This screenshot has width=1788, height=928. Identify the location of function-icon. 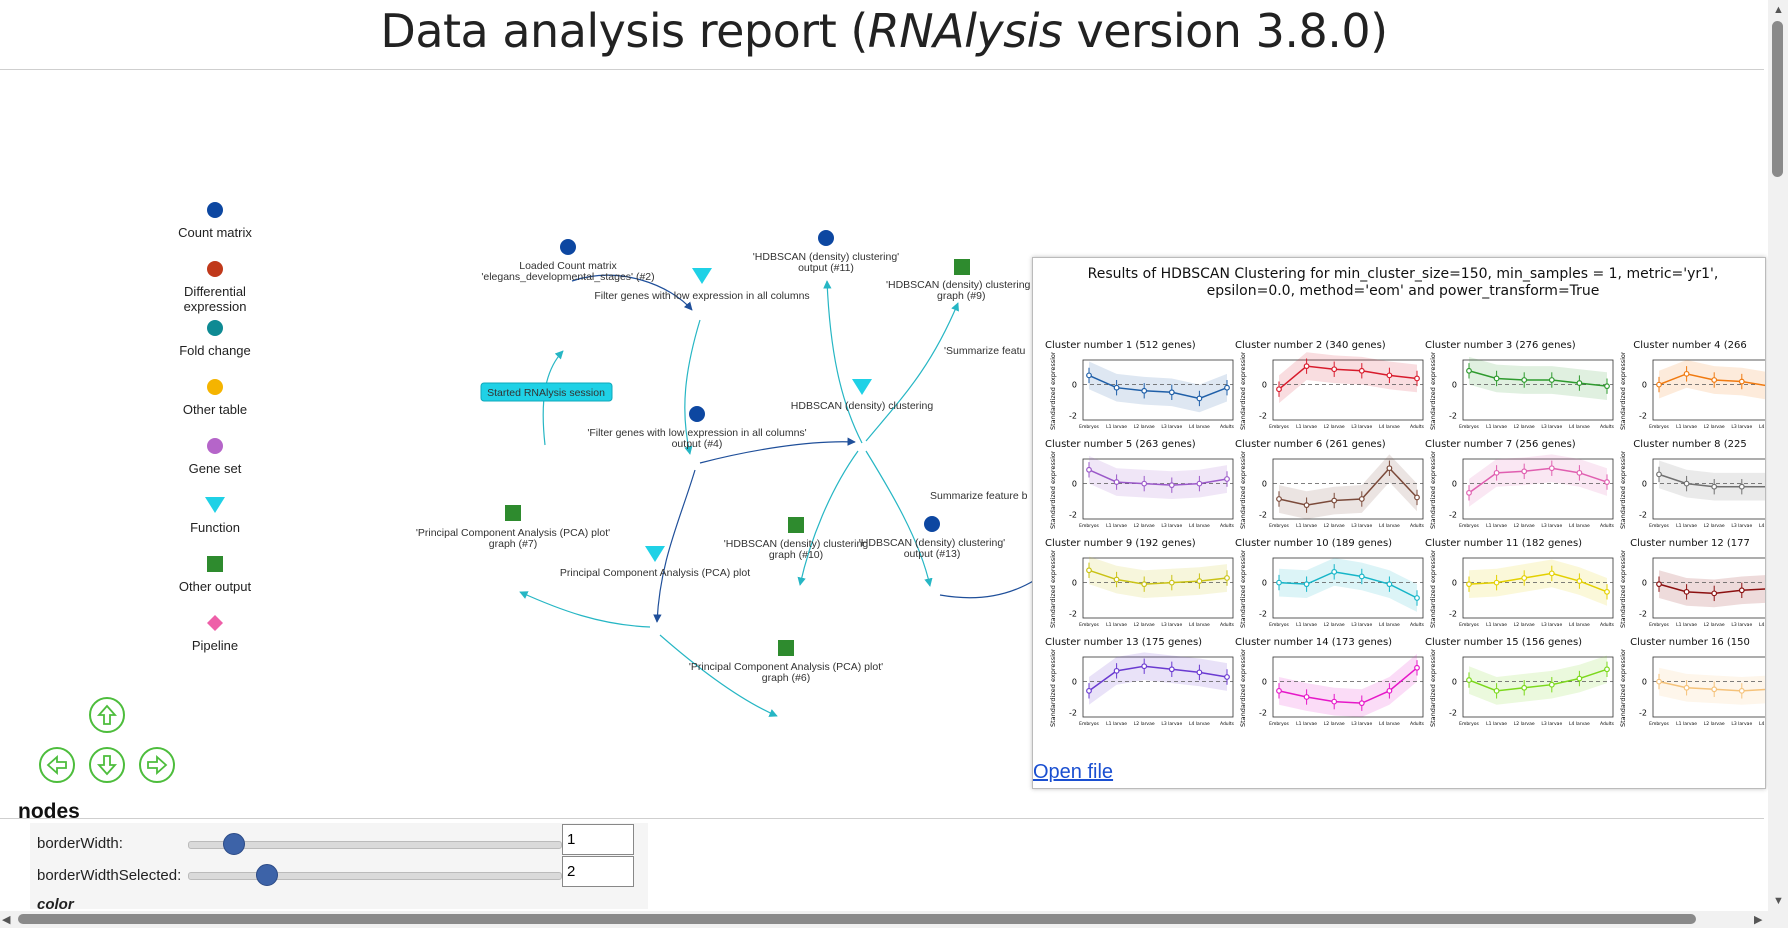
(215, 505).